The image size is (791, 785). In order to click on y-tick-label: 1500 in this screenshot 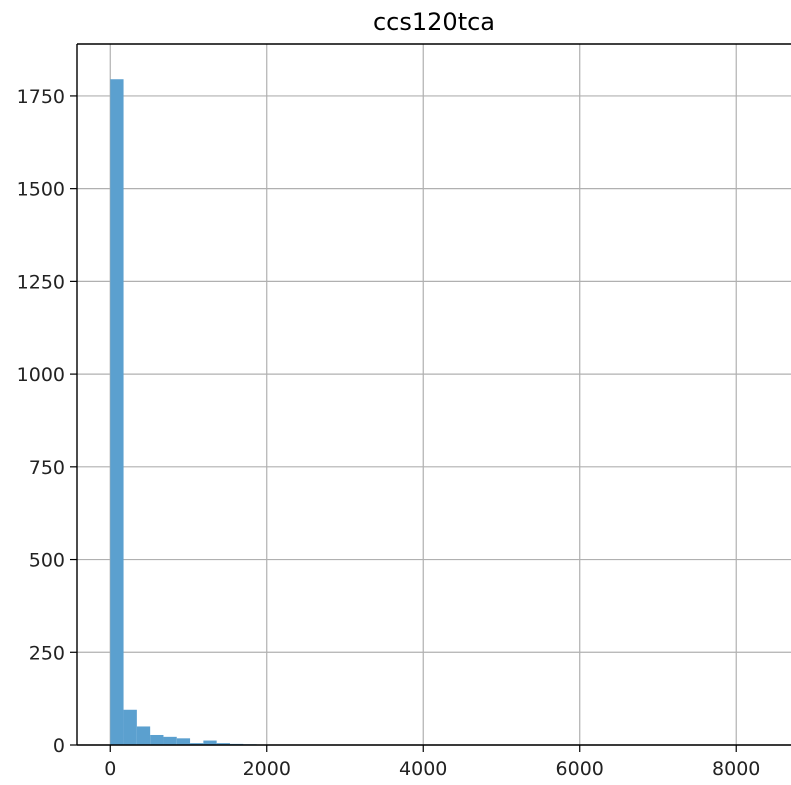, I will do `click(41, 190)`.